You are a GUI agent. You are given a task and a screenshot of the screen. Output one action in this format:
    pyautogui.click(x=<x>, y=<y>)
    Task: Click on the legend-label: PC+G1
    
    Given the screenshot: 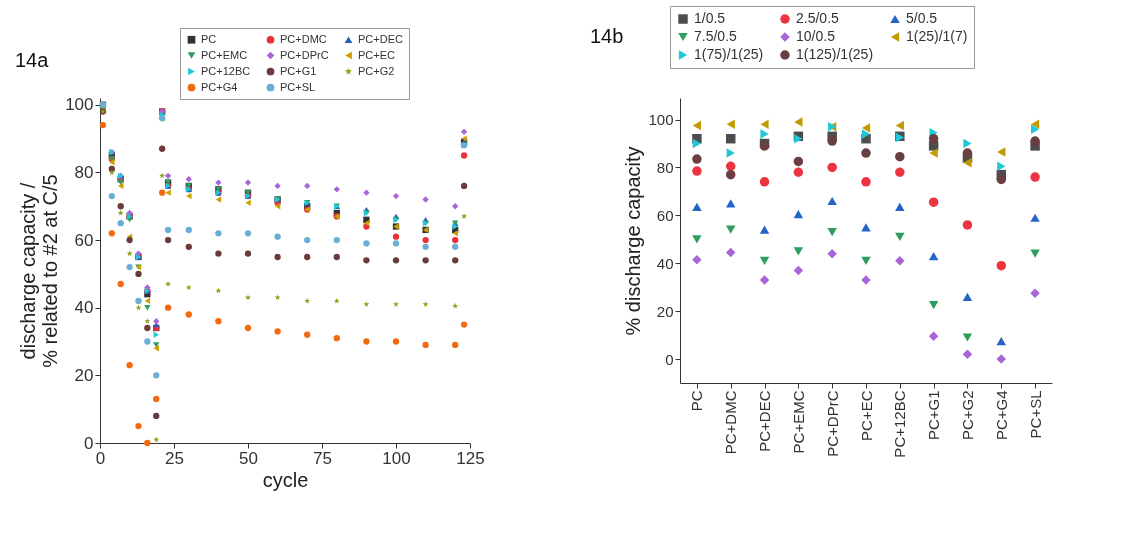 What is the action you would take?
    pyautogui.click(x=298, y=70)
    